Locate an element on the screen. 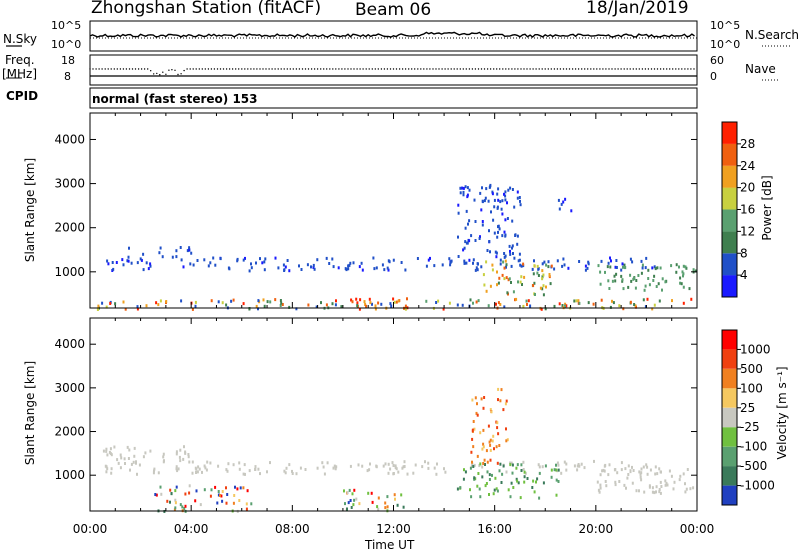 The height and width of the screenshot is (554, 800). cpid-panel-frame is located at coordinates (393, 98).